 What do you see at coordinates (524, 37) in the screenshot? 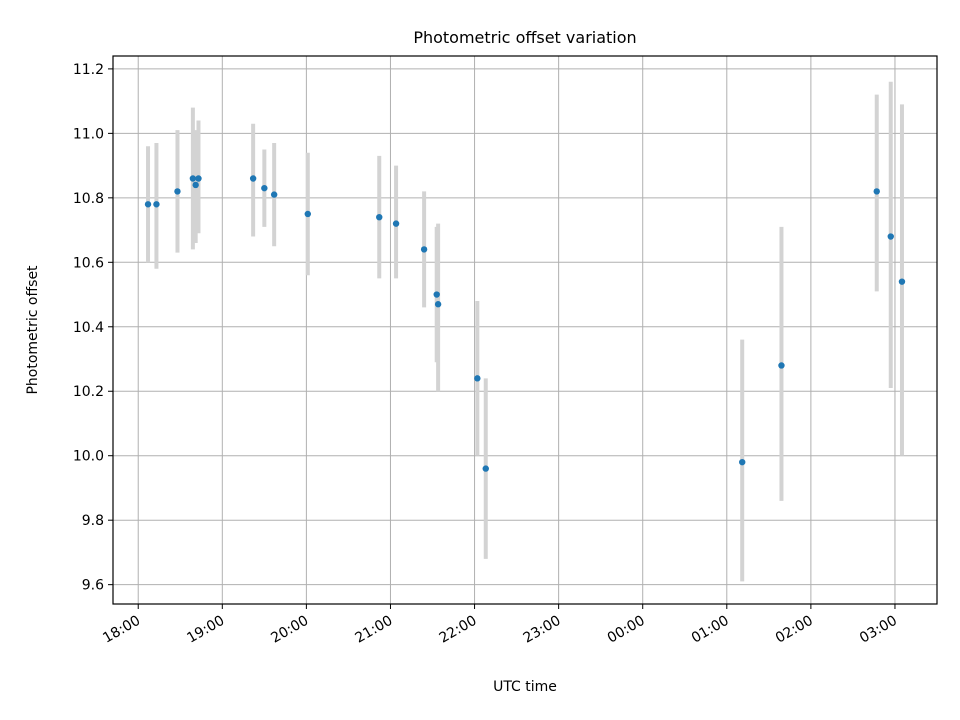
I see `chart-title: Photometric offset variation` at bounding box center [524, 37].